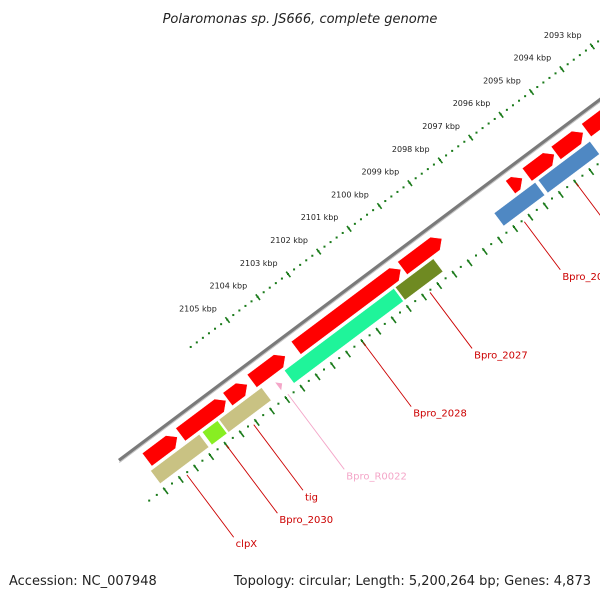 This screenshot has width=600, height=604. I want to click on rna-feature, so click(279, 386).